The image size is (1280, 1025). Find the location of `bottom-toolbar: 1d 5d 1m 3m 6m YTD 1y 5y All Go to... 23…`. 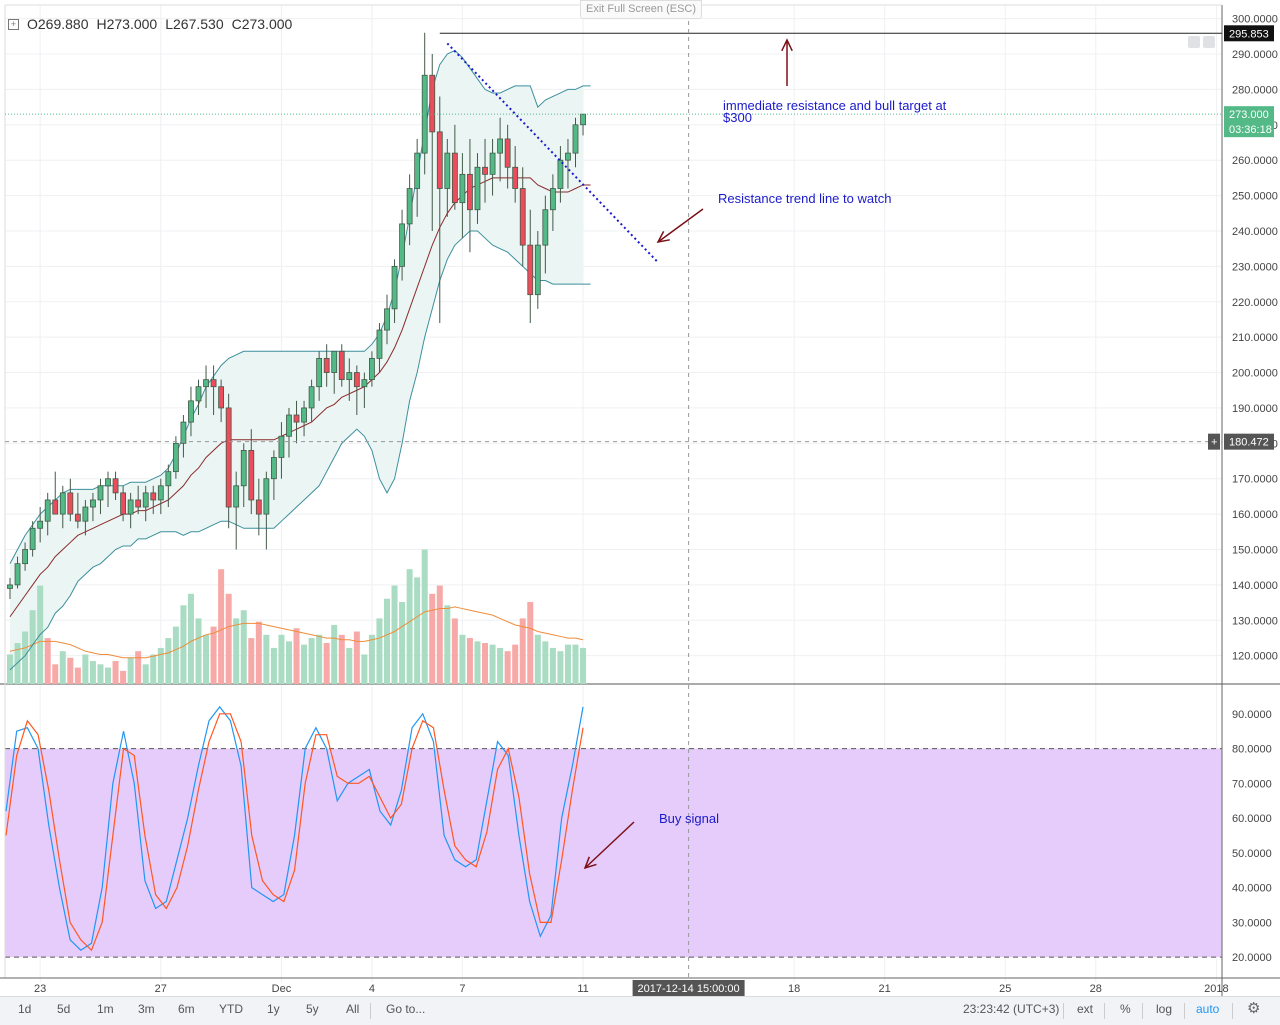

bottom-toolbar: 1d 5d 1m 3m 6m YTD 1y 5y All Go to... 23… is located at coordinates (640, 1010).